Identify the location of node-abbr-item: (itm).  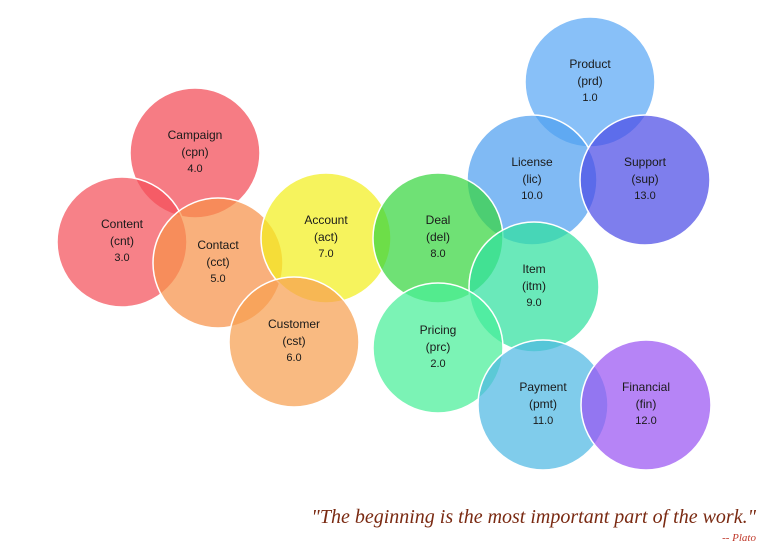
(534, 286).